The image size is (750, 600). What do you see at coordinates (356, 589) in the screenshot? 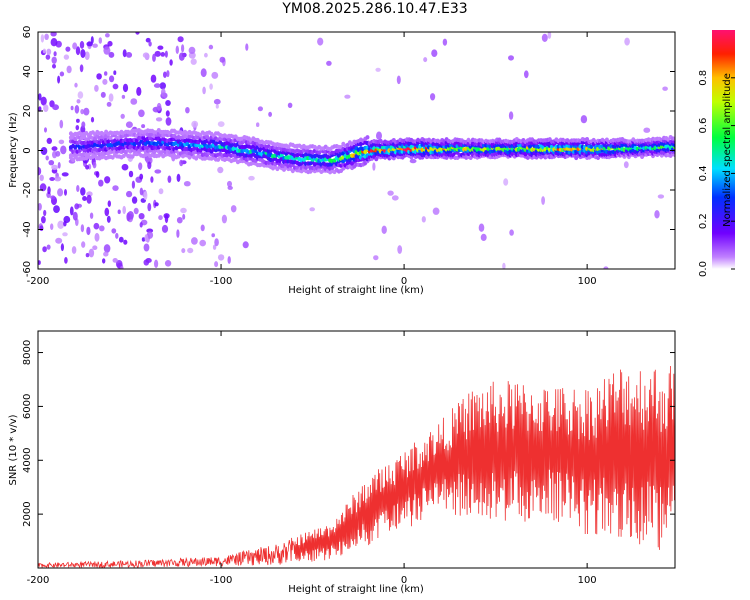
I see `snr-xlabel: Height of straight line (km)` at bounding box center [356, 589].